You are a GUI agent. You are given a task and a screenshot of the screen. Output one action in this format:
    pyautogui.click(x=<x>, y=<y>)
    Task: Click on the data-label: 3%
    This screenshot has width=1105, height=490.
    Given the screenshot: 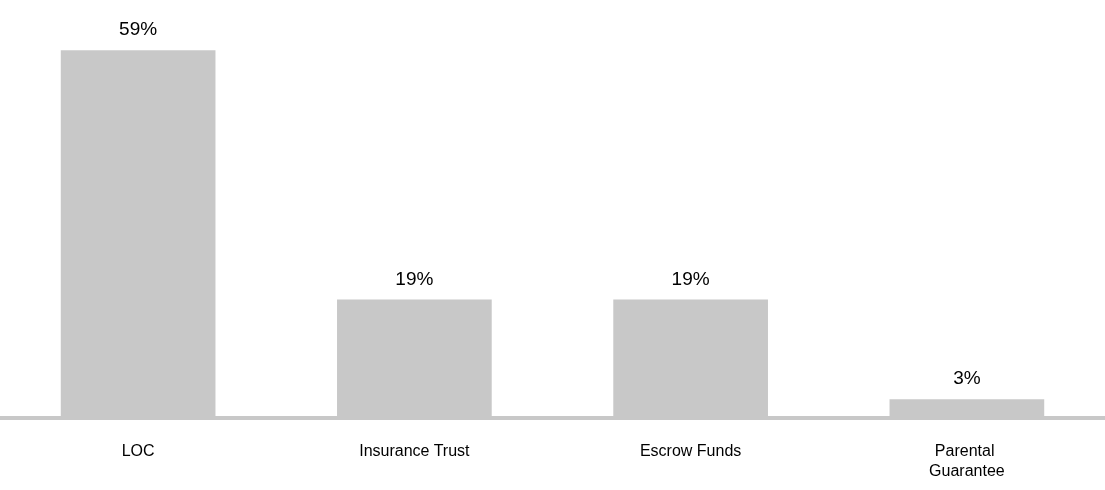 What is the action you would take?
    pyautogui.click(x=967, y=378)
    